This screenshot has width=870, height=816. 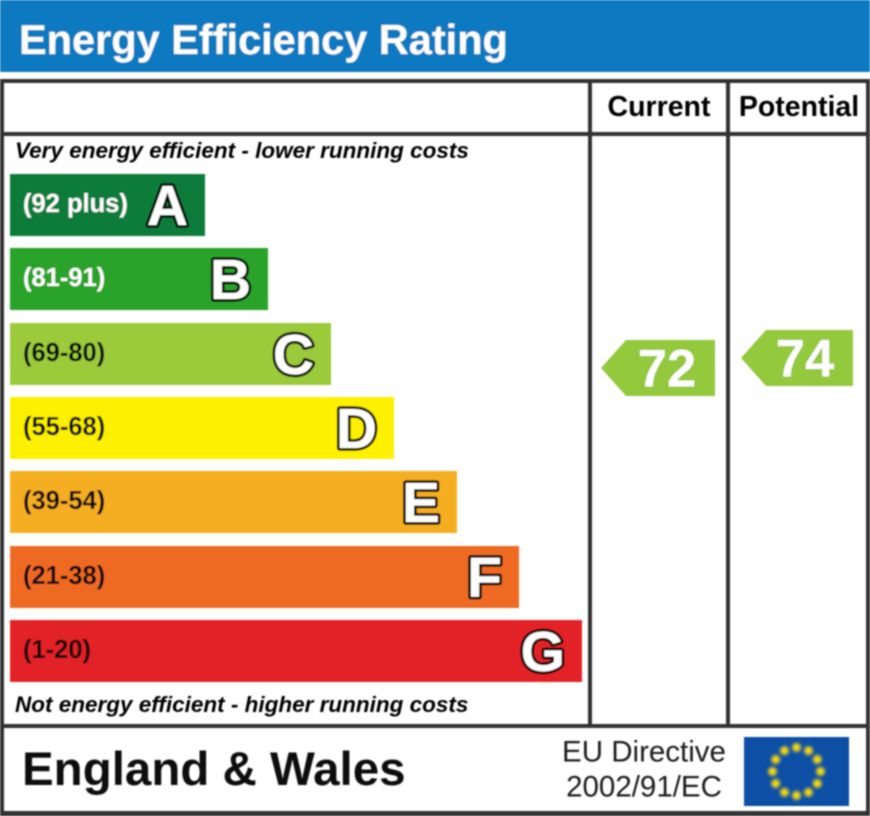 What do you see at coordinates (64, 501) in the screenshot?
I see `svg-text: (39-54)` at bounding box center [64, 501].